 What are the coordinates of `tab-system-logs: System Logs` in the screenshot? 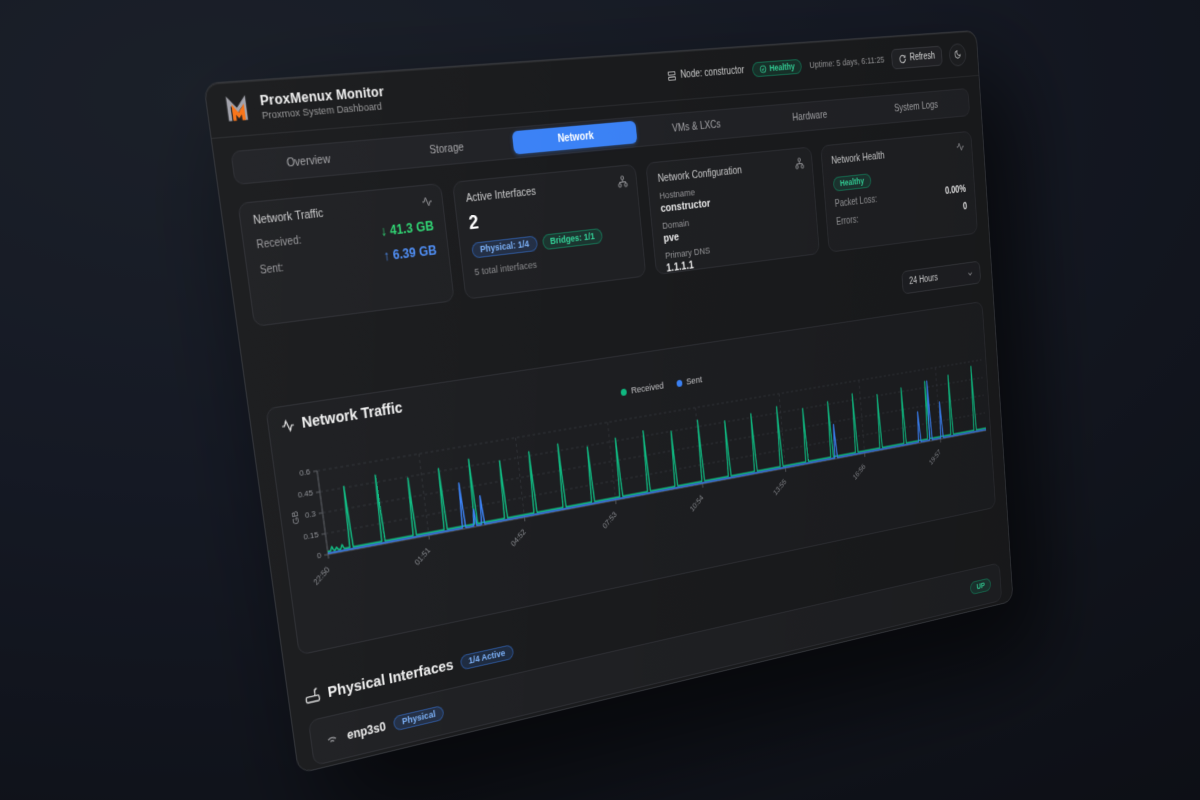 It's located at (915, 107).